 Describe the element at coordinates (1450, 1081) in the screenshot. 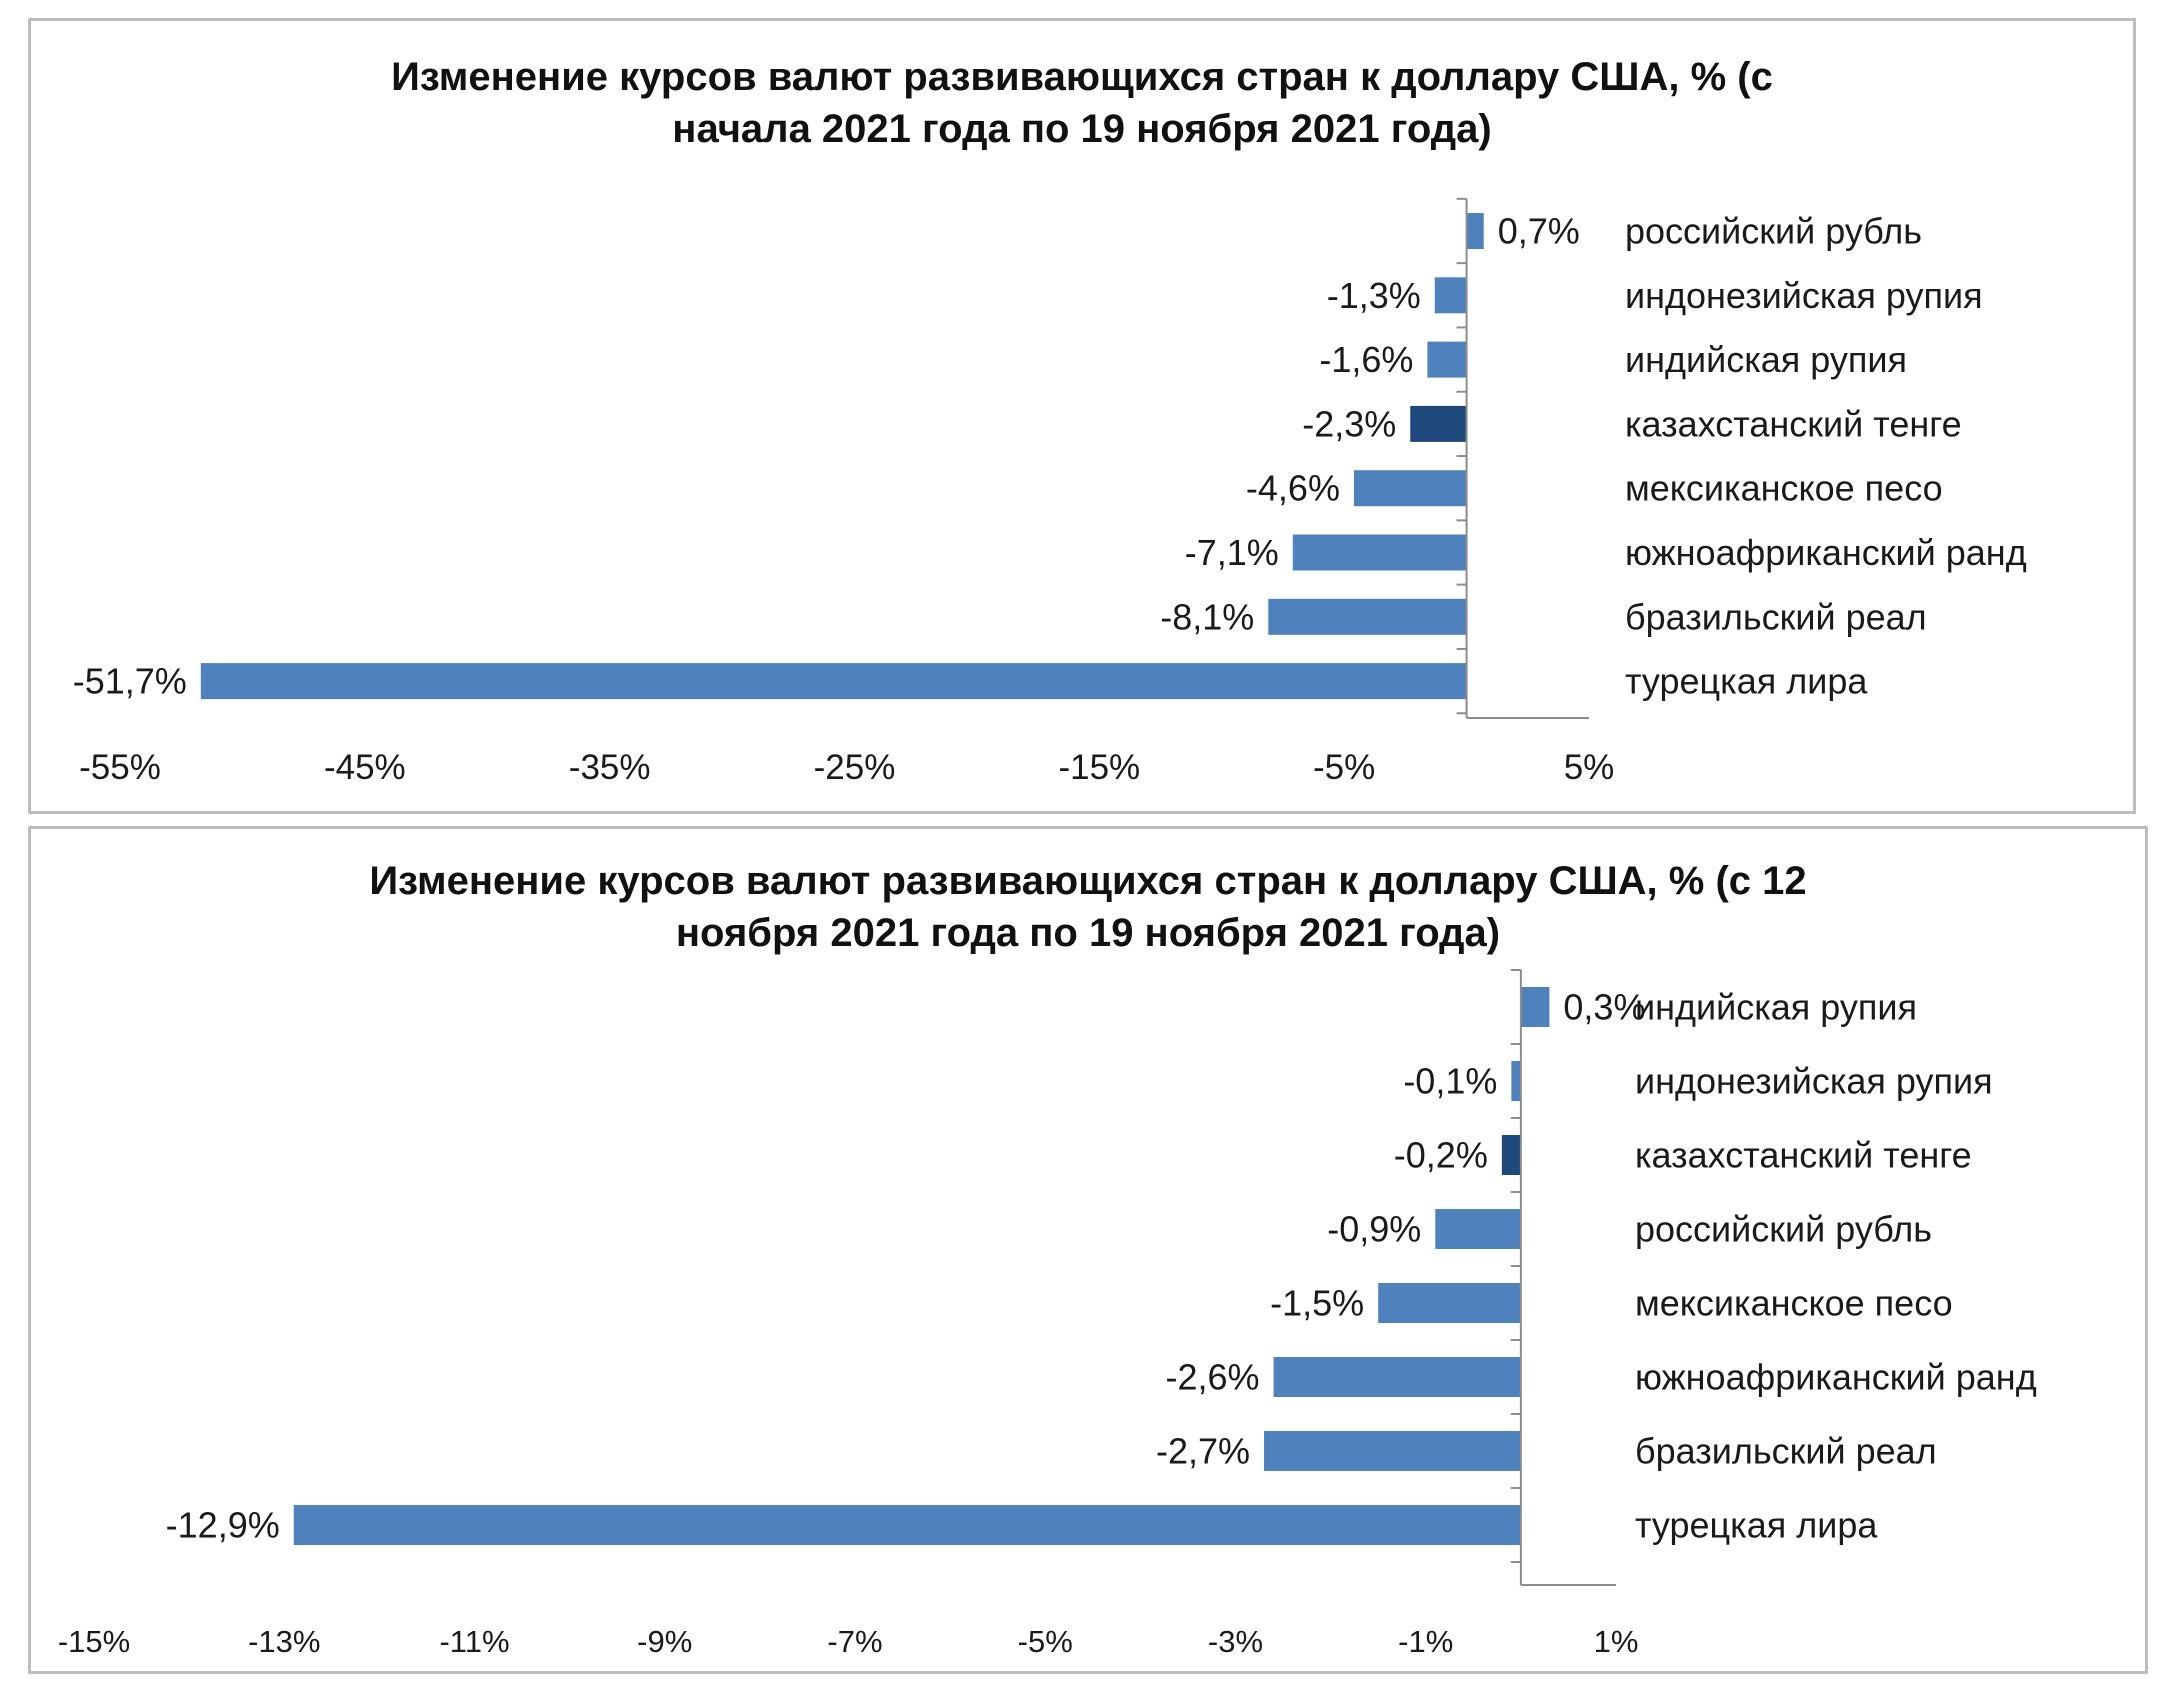

I see `data-label: -0,1%` at that location.